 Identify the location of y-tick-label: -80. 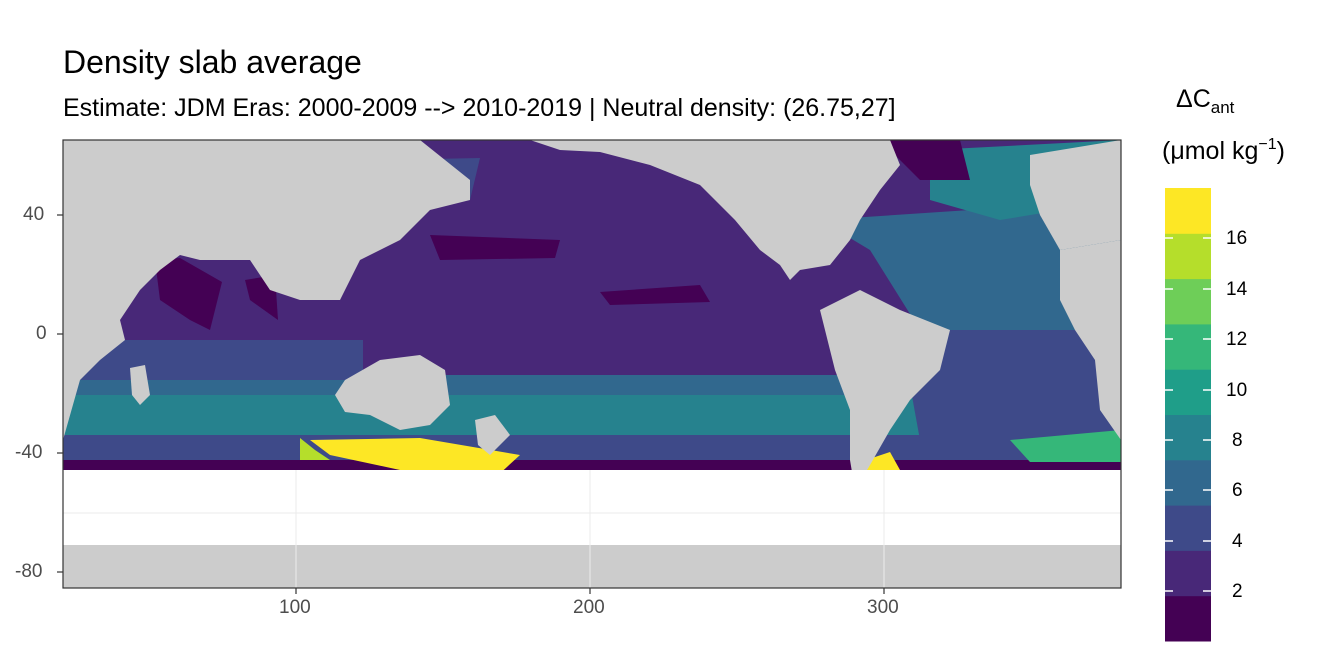
(29, 571).